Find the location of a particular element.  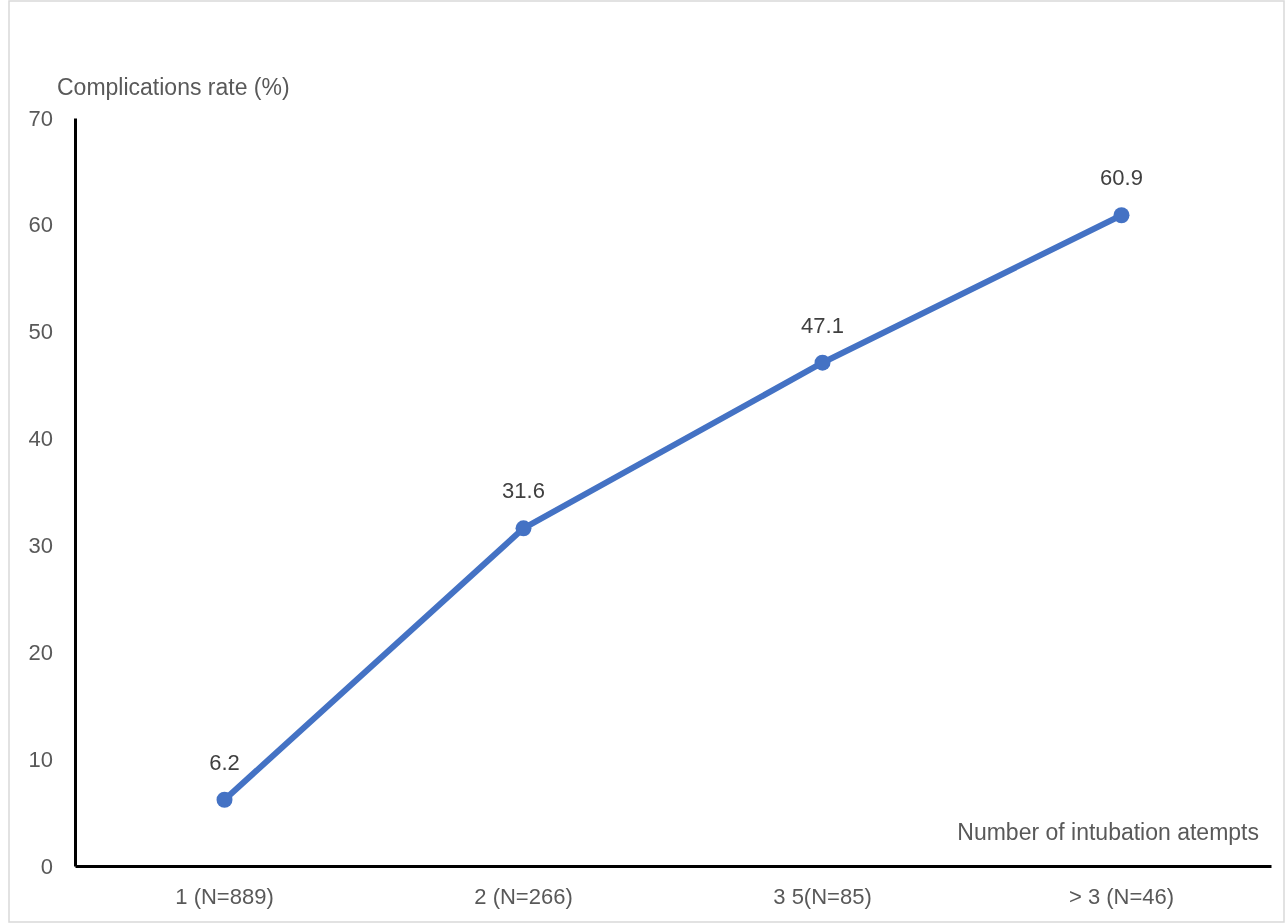

y-tick-label: 0 is located at coordinates (46, 866).